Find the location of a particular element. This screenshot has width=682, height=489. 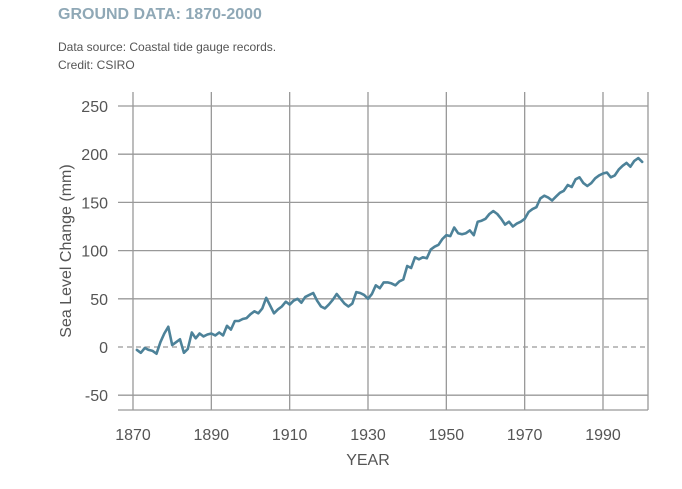

y-tick-label: 0 is located at coordinates (103, 348).